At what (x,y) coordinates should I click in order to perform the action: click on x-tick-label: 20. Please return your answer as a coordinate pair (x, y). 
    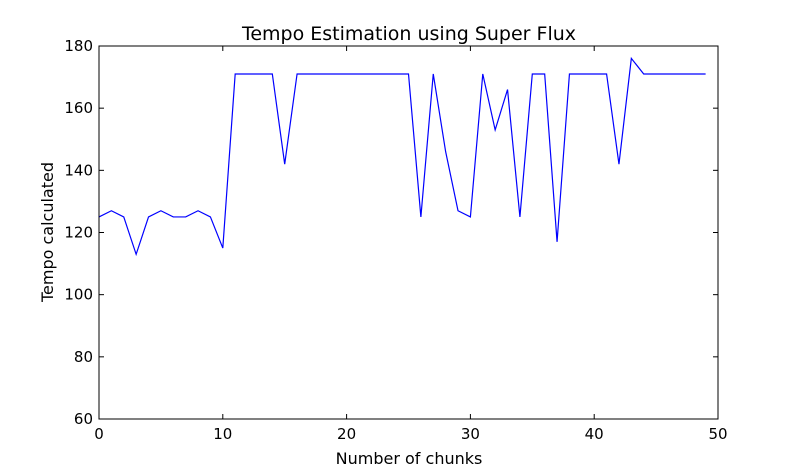
    Looking at the image, I should click on (346, 434).